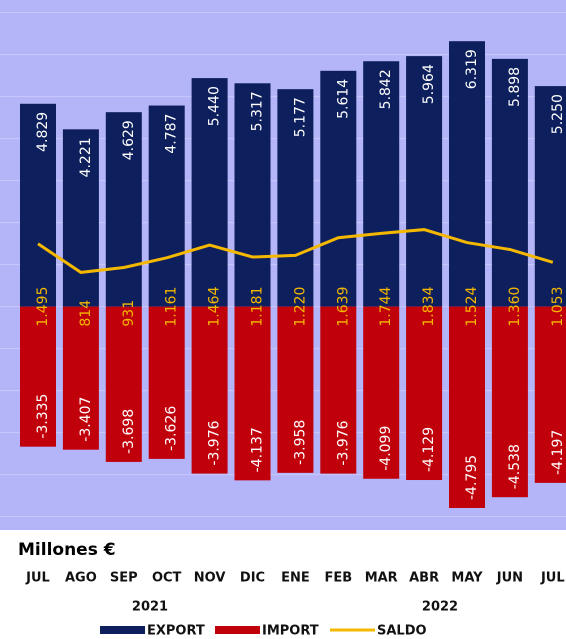  I want to click on value-label: 1.181, so click(258, 307).